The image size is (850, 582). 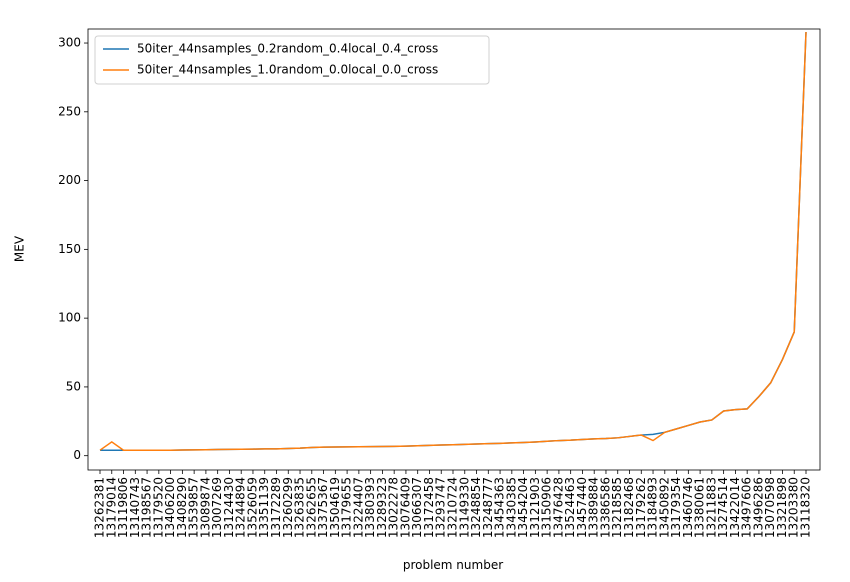 I want to click on x-tick-label: 13124430, so click(x=229, y=507).